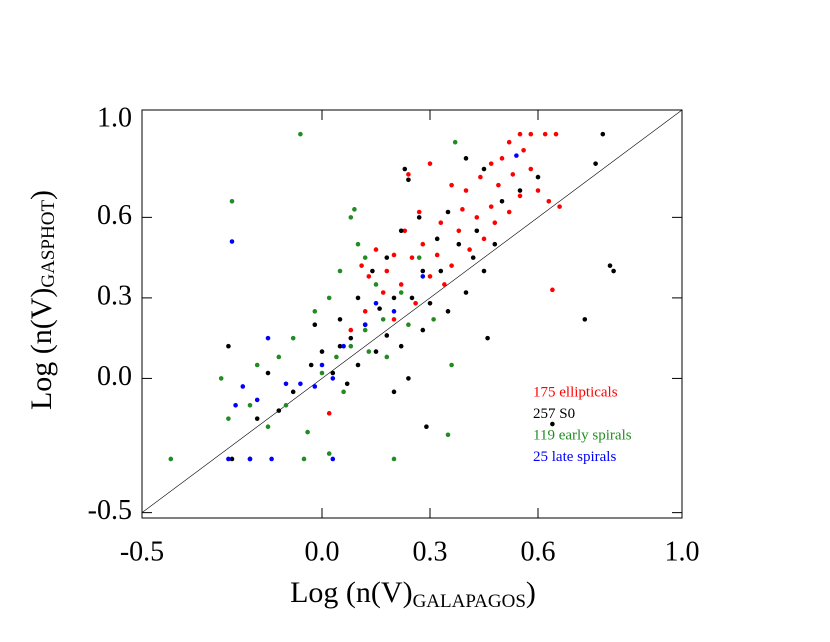 This screenshot has height=642, width=830. Describe the element at coordinates (574, 457) in the screenshot. I see `legend-entry: 25 late spirals` at that location.